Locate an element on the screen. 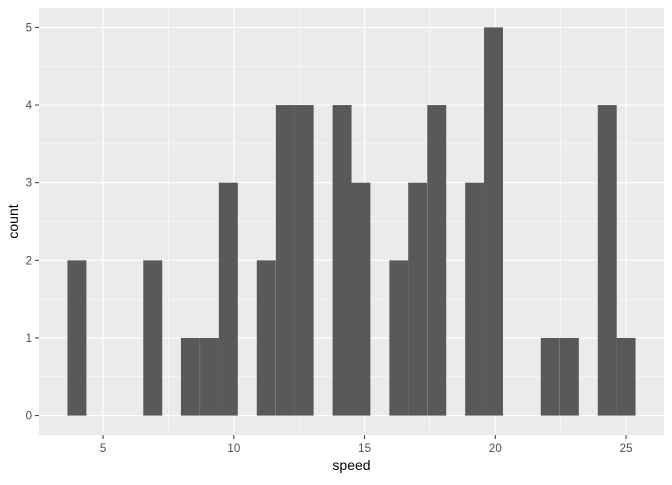 The image size is (672, 485). y-tick-label: 5 is located at coordinates (29, 28).